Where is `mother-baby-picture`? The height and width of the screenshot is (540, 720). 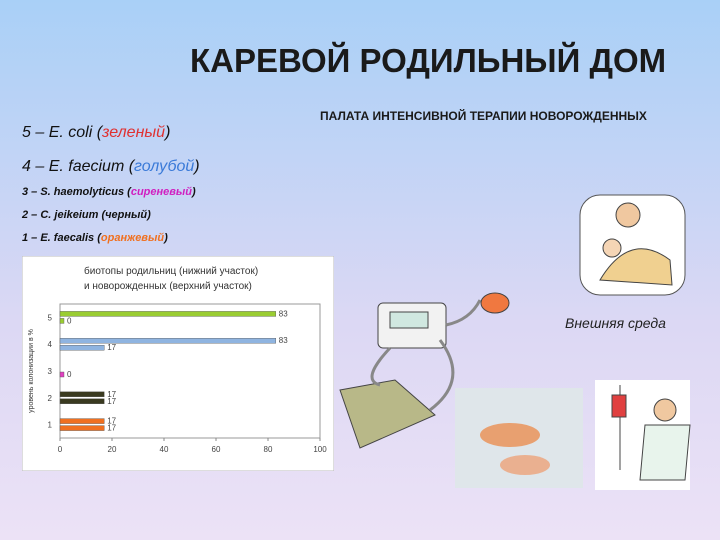 mother-baby-picture is located at coordinates (632, 245).